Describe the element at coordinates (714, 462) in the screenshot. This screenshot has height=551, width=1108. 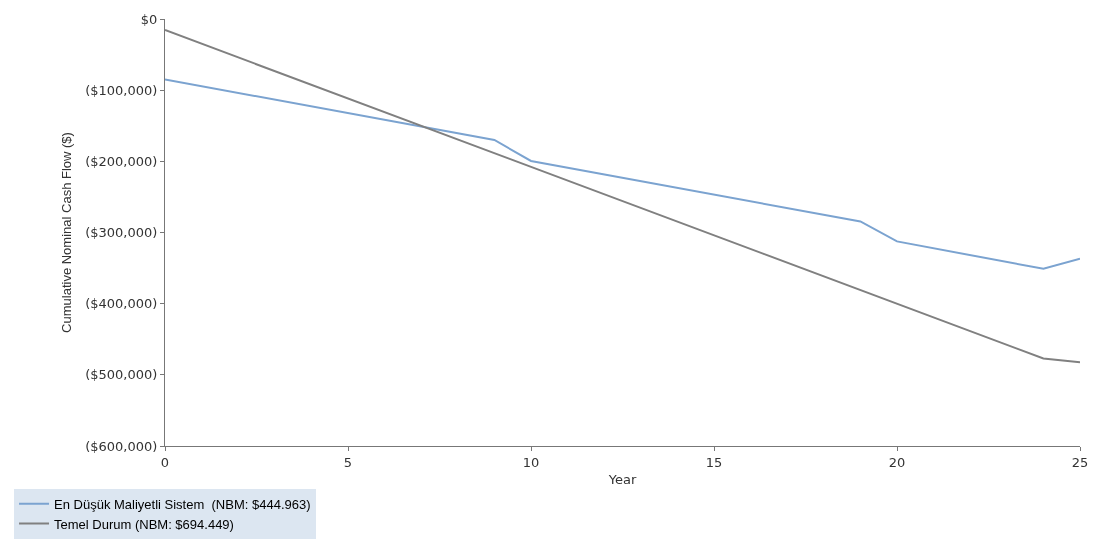
I see `x-tick-label: 15` at that location.